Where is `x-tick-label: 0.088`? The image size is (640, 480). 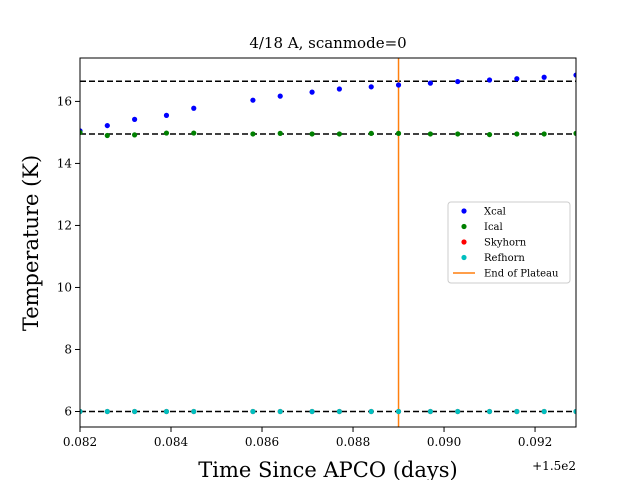
x-tick-label: 0.088 is located at coordinates (353, 442).